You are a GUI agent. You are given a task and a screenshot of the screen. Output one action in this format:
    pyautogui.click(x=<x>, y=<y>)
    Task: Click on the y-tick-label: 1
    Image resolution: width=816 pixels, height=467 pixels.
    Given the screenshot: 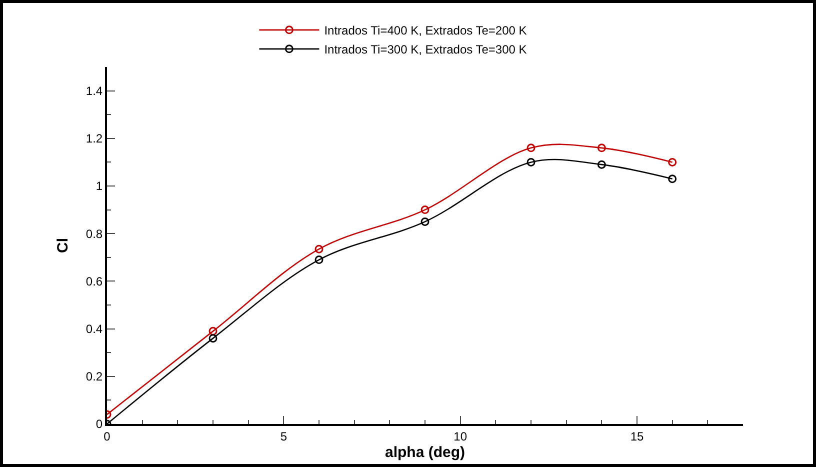 What is the action you would take?
    pyautogui.click(x=99, y=186)
    